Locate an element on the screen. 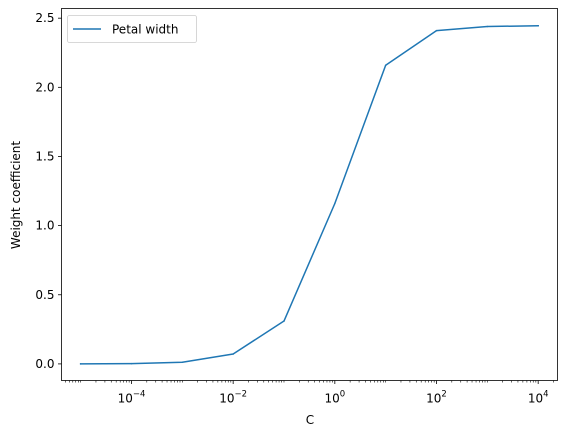 The height and width of the screenshot is (437, 567). y-tick-label: 1.0 is located at coordinates (44, 226).